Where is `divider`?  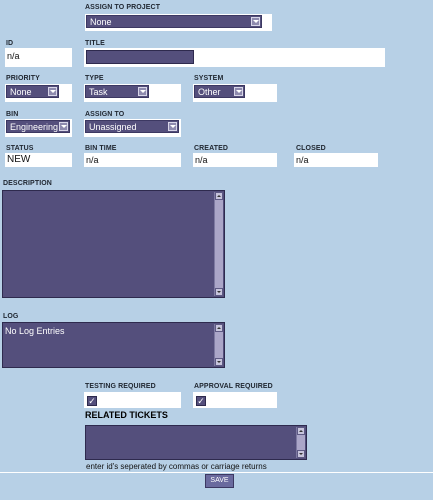 divider is located at coordinates (216, 472).